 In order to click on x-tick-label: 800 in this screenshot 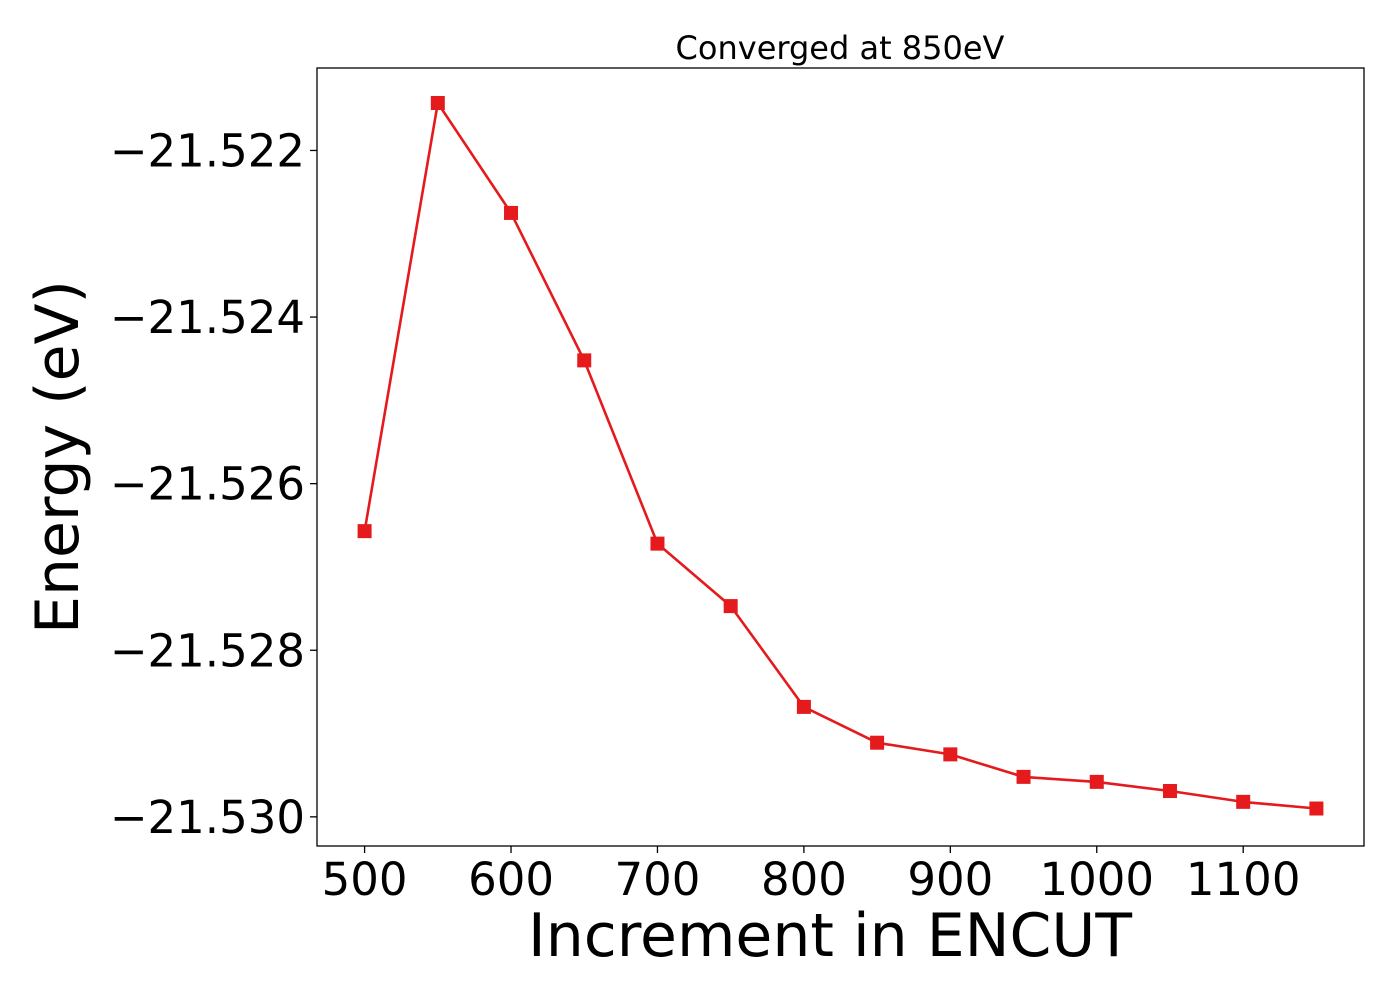, I will do `click(804, 879)`.